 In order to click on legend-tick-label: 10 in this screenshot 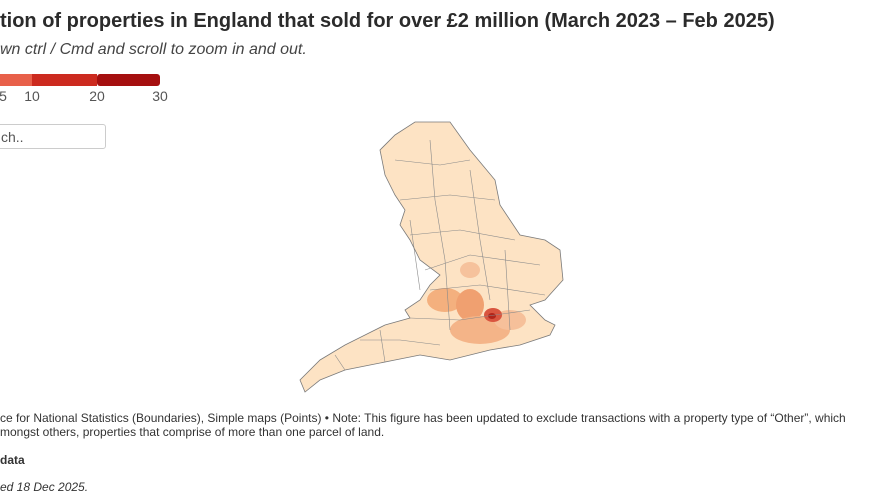, I will do `click(32, 96)`.